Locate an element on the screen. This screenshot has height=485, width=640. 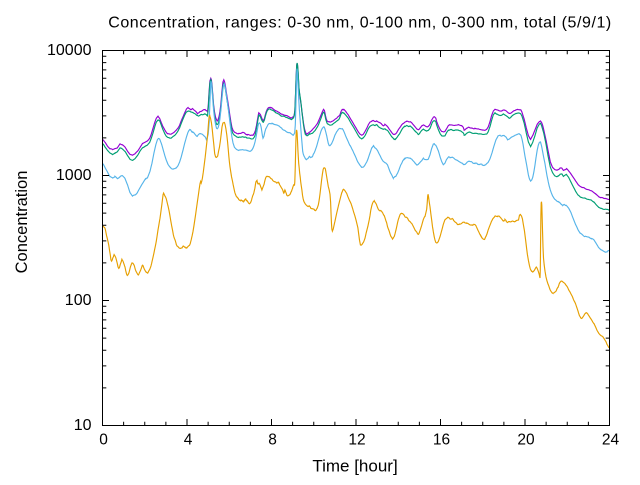
svg-text: 10 is located at coordinates (83, 425).